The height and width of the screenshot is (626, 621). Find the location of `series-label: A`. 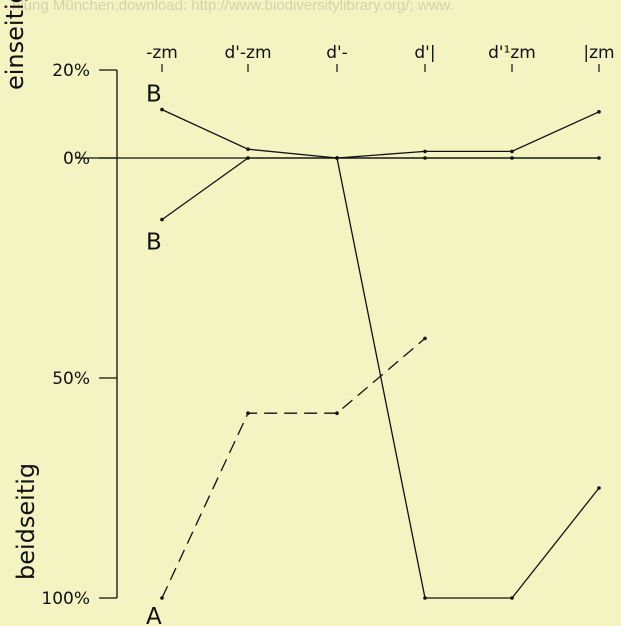

series-label: A is located at coordinates (154, 615).